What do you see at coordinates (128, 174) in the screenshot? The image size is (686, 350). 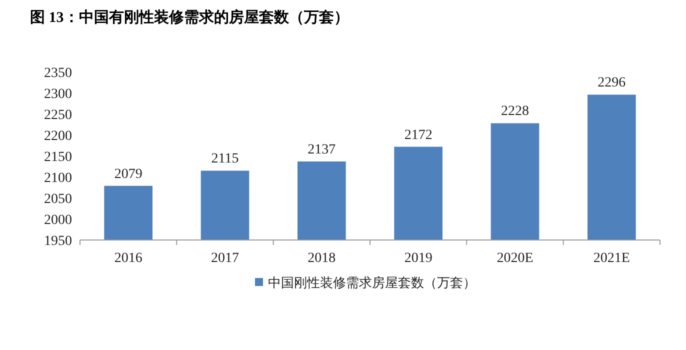 I see `data-label: 2079` at bounding box center [128, 174].